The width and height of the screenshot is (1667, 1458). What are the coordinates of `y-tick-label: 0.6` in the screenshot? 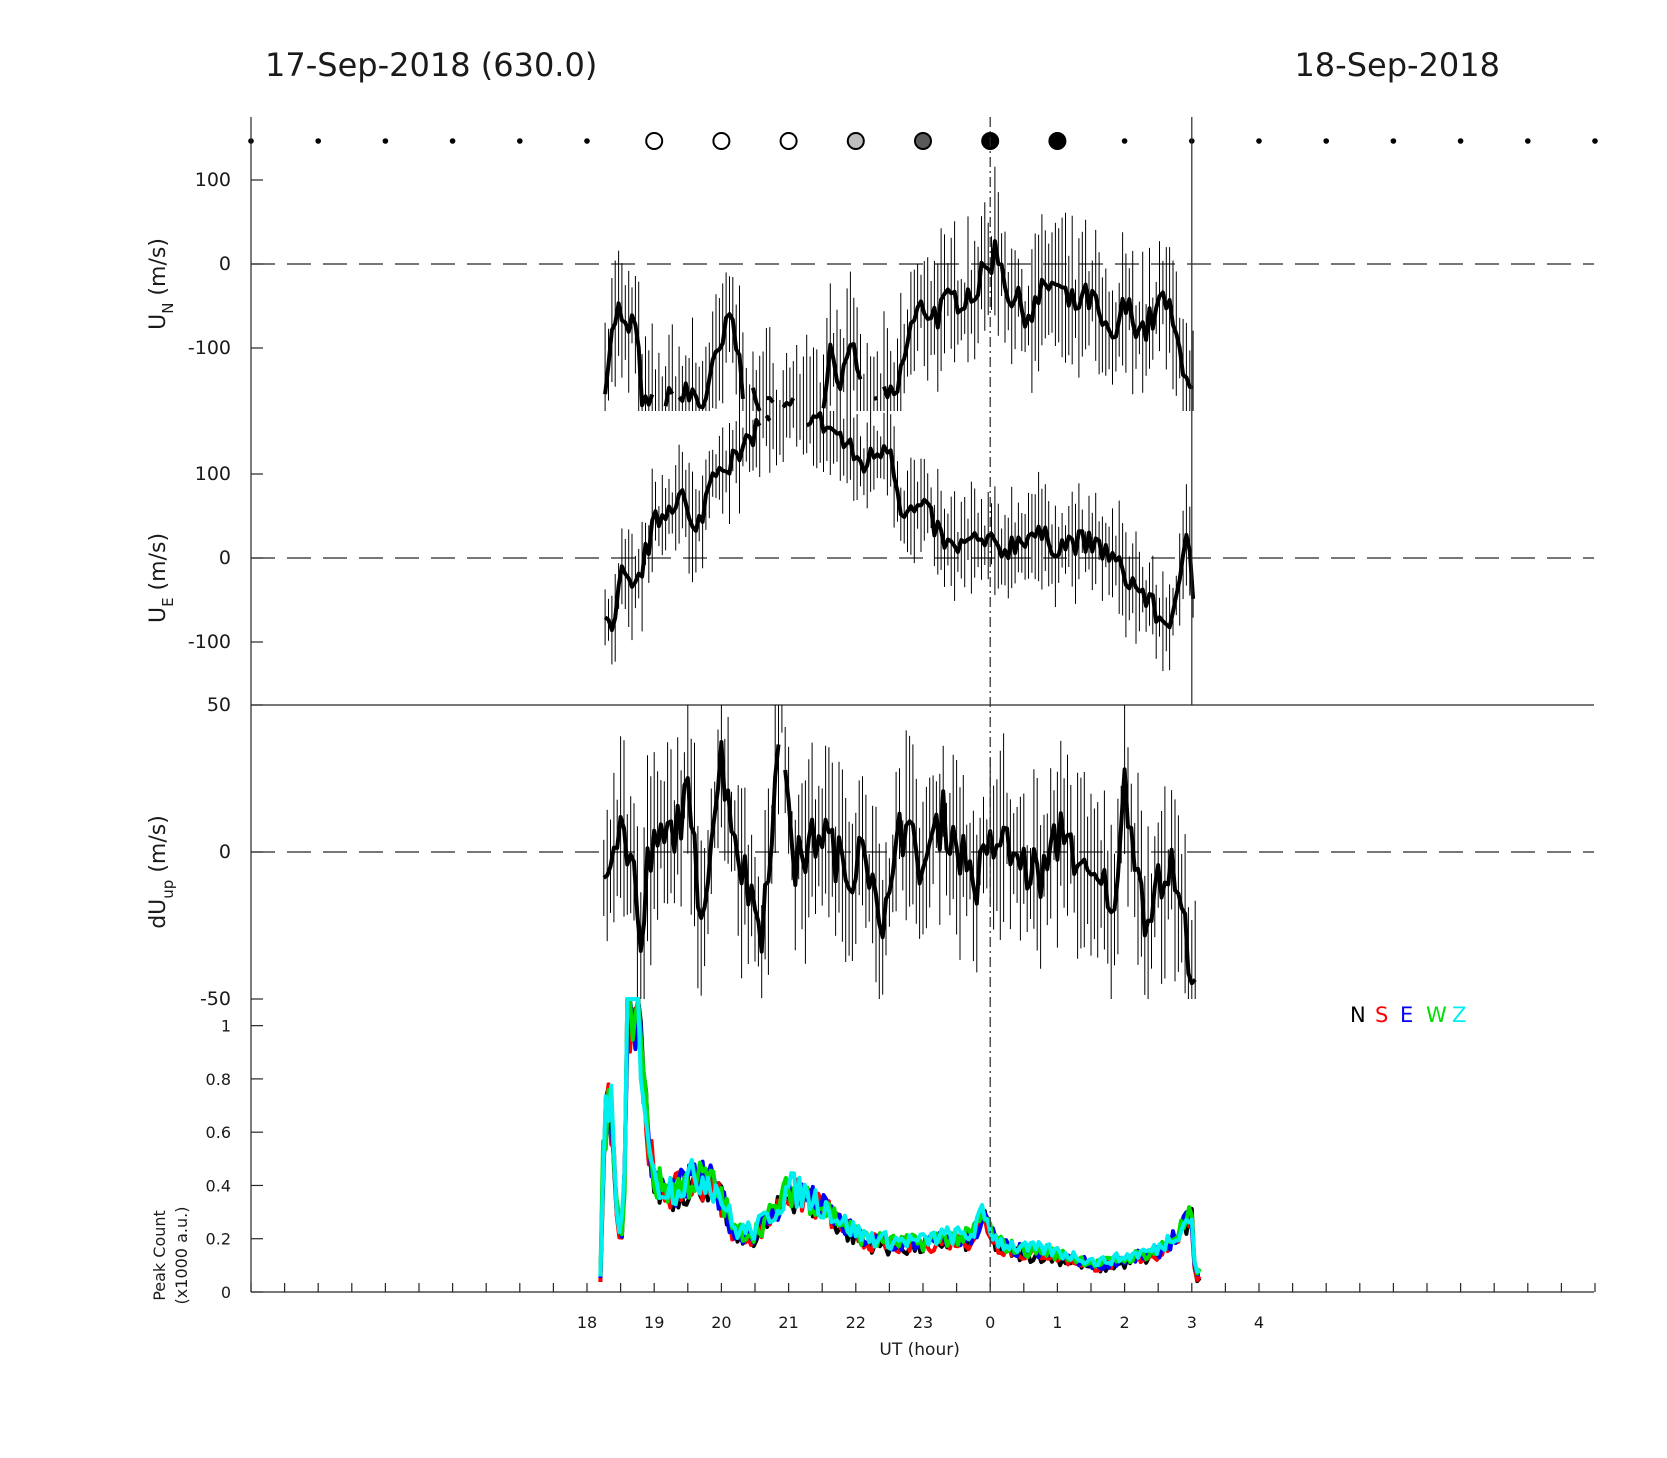 It's located at (218, 1132).